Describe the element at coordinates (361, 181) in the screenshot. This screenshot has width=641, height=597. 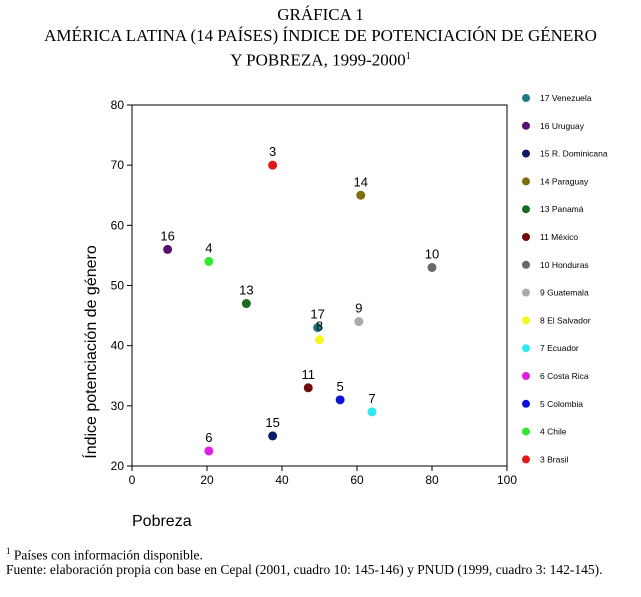
I see `point-label: 14` at that location.